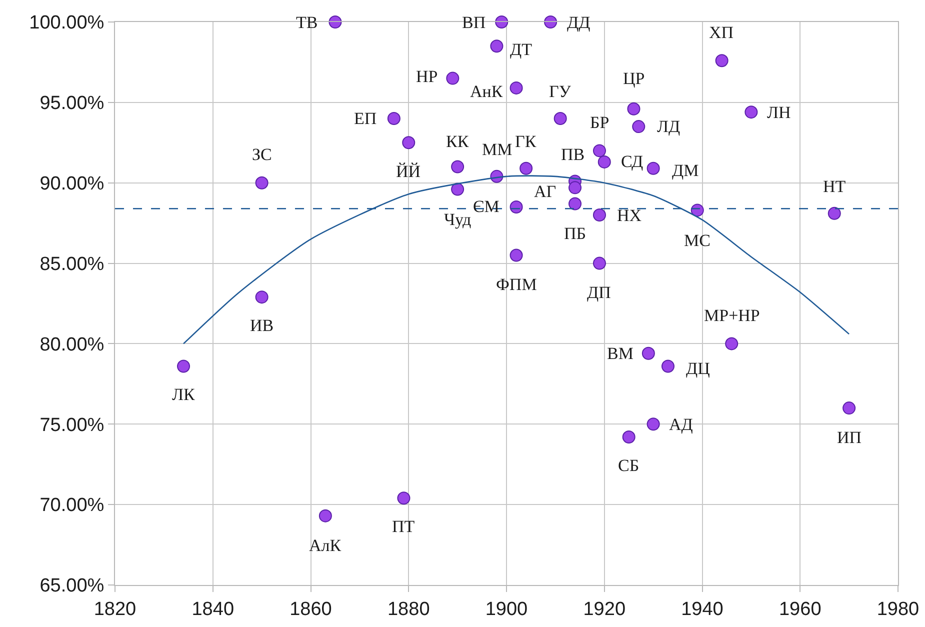 The height and width of the screenshot is (627, 925). Describe the element at coordinates (604, 609) in the screenshot. I see `x-tick-label: 1920` at that location.